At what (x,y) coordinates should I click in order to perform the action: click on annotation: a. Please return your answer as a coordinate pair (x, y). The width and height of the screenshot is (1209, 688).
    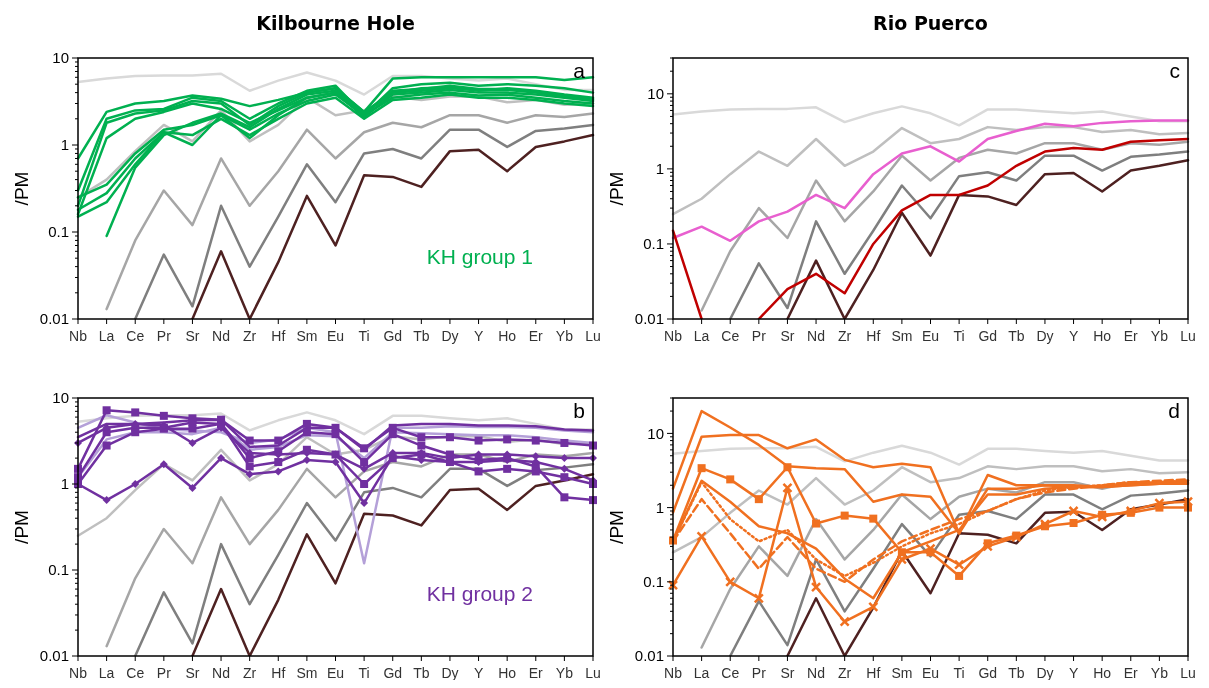
    Looking at the image, I should click on (579, 70).